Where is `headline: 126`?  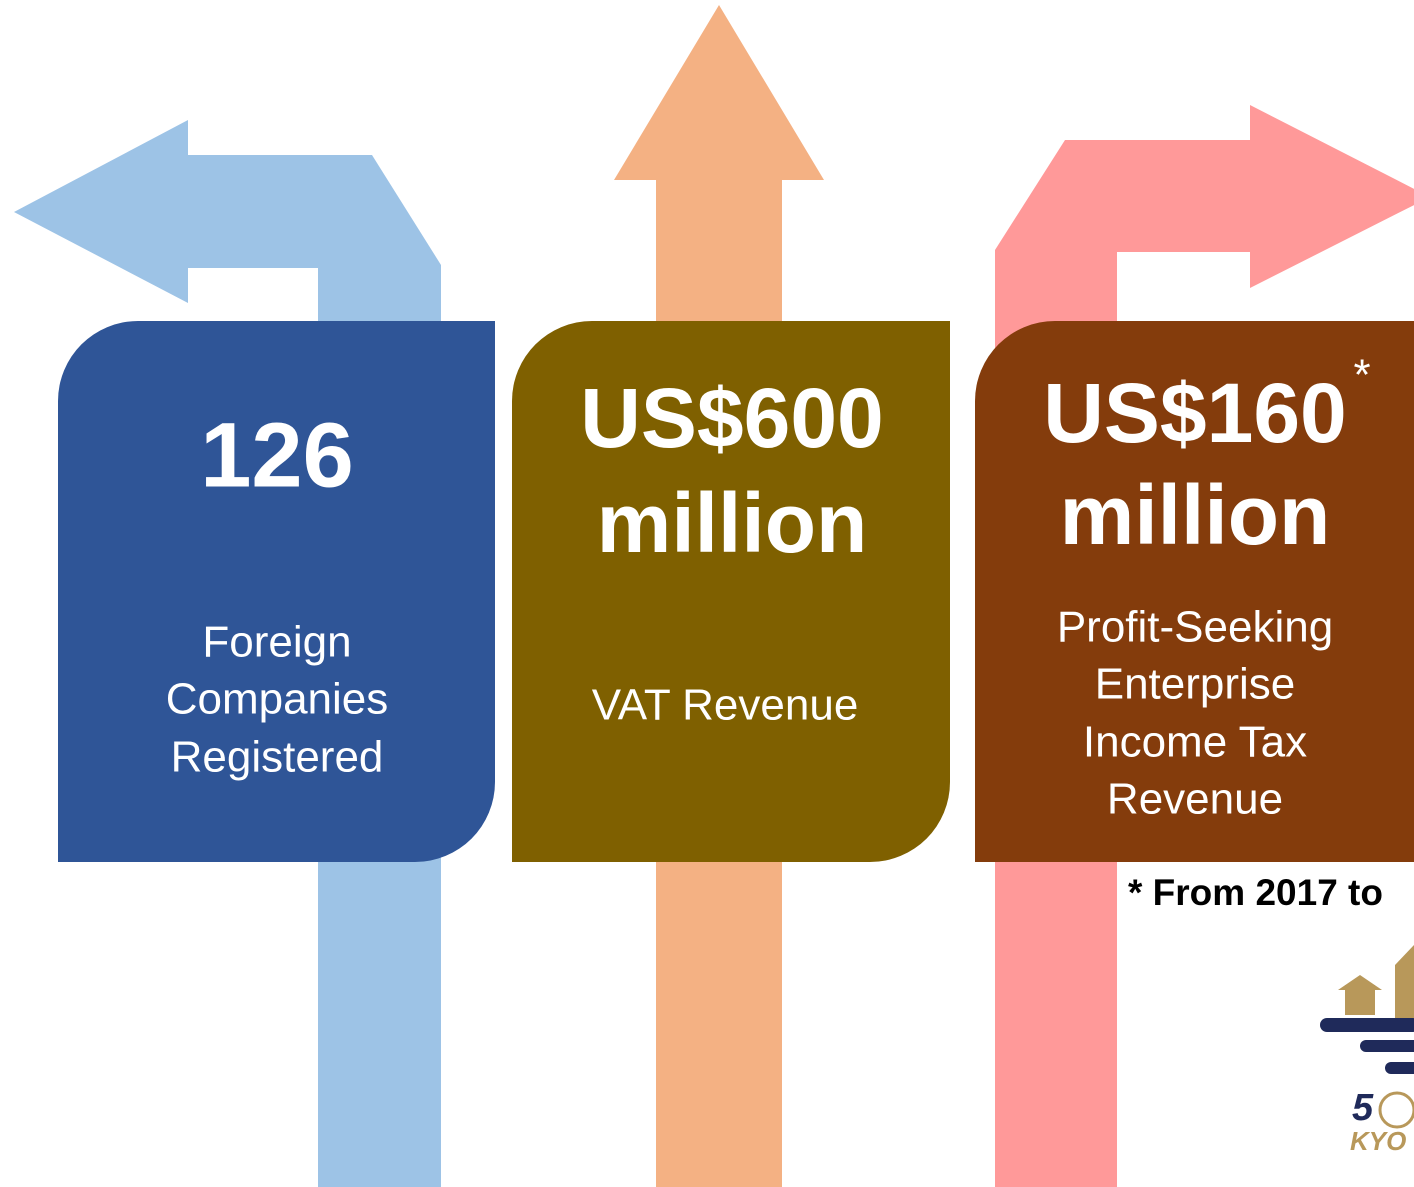
headline: 126 is located at coordinates (277, 455).